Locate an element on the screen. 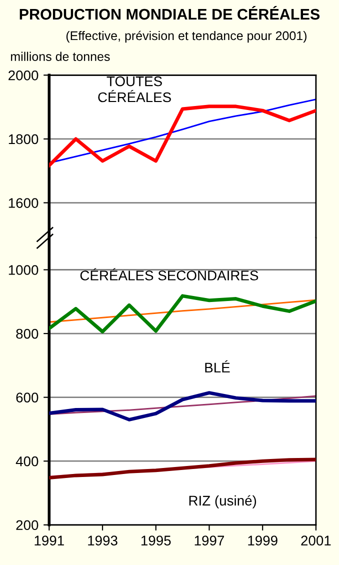  y-tick-label: 800 is located at coordinates (27, 333).